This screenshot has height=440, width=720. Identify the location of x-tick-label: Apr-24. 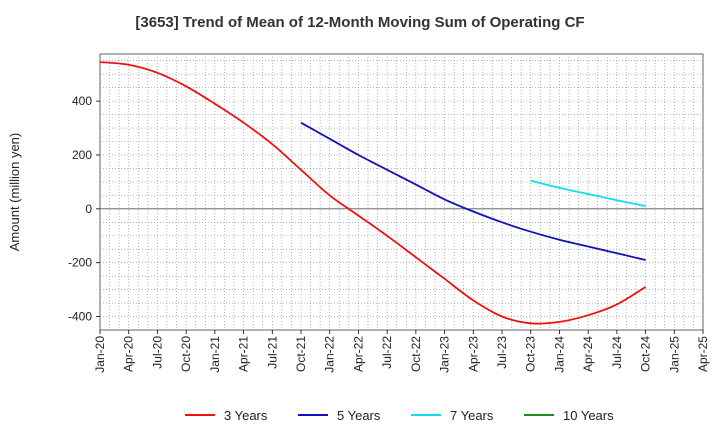
(588, 354).